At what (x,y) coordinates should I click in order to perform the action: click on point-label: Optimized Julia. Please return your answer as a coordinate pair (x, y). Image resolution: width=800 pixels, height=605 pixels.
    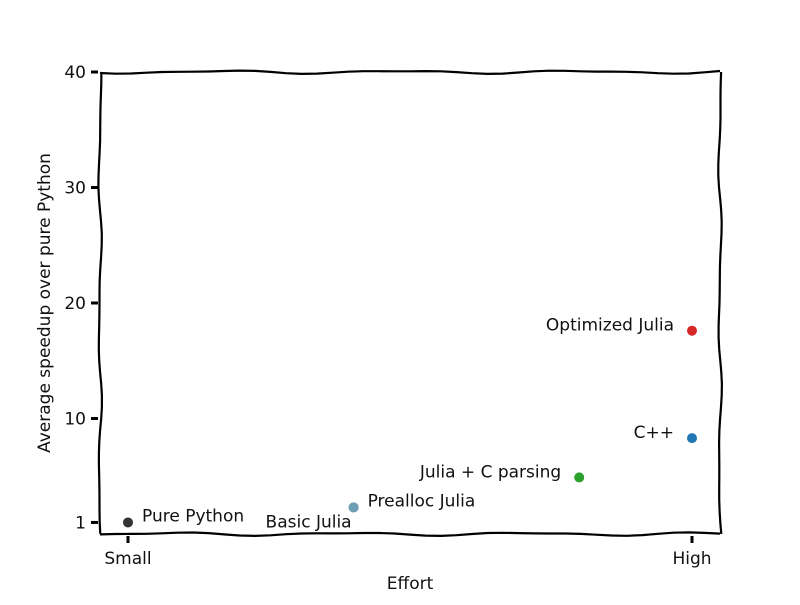
    Looking at the image, I should click on (610, 326).